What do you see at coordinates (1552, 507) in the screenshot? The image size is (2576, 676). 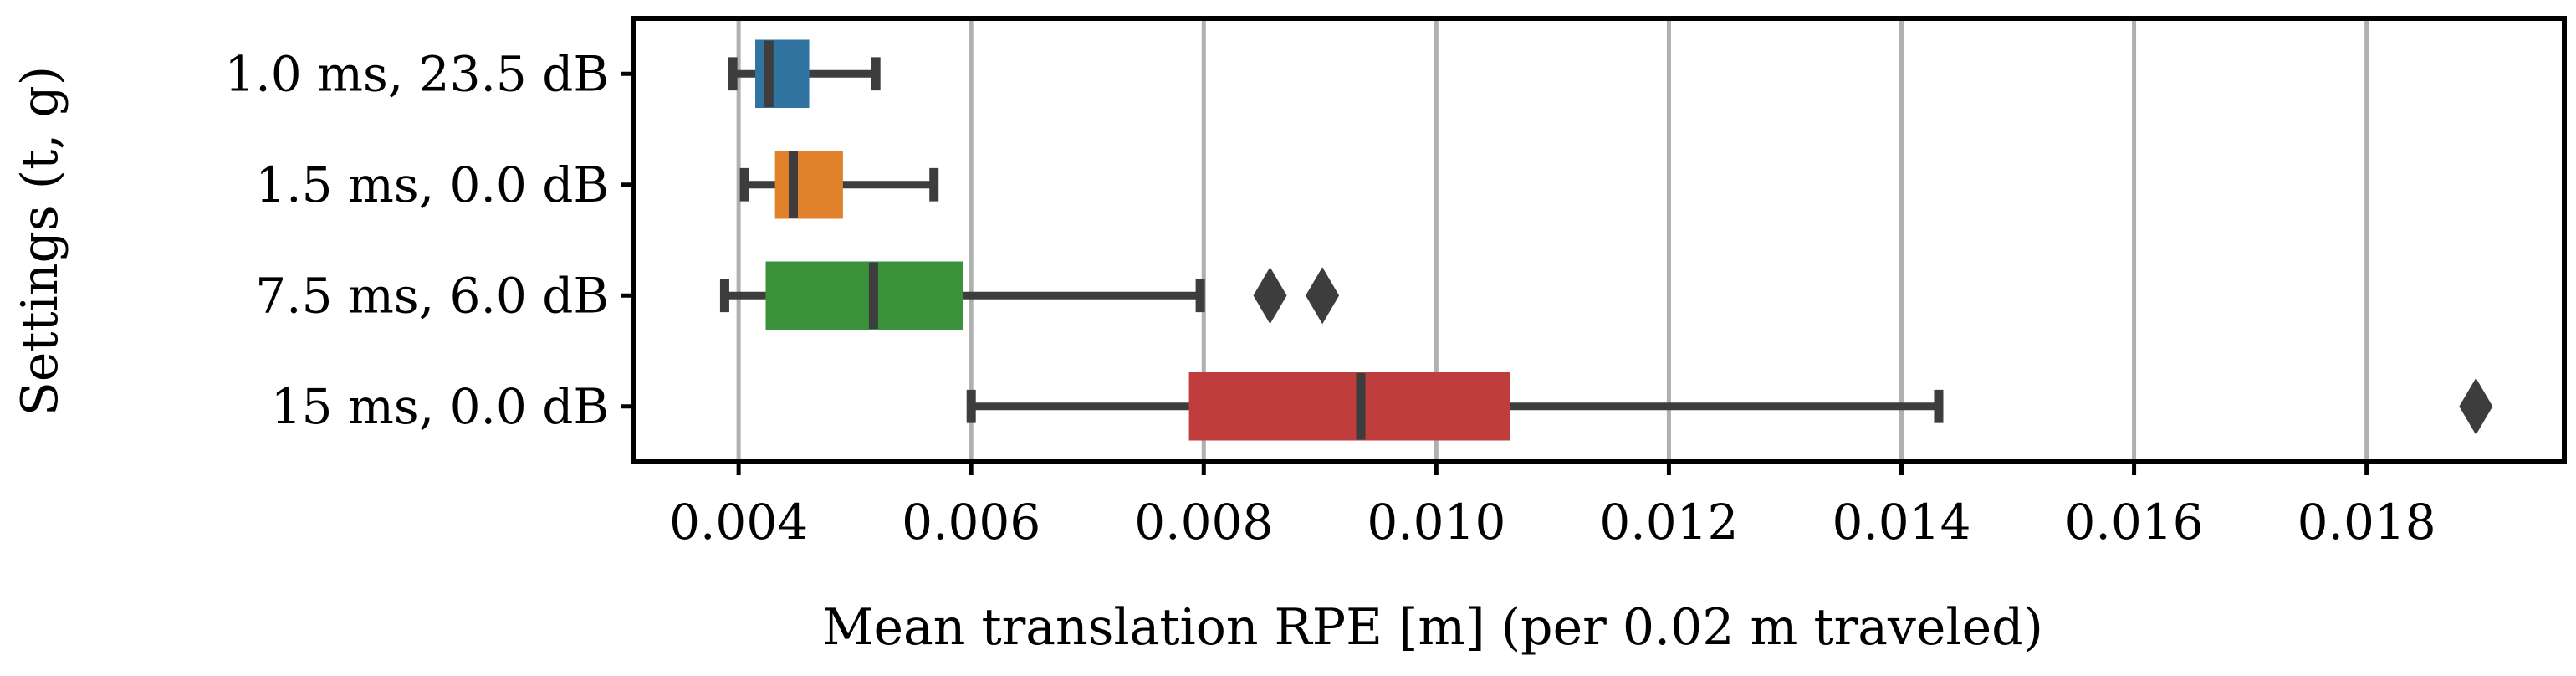 I see `x-axis-ticks: 0.004 0.006 0.008 0.010 0.012 0.014 0.016 0.018` at bounding box center [1552, 507].